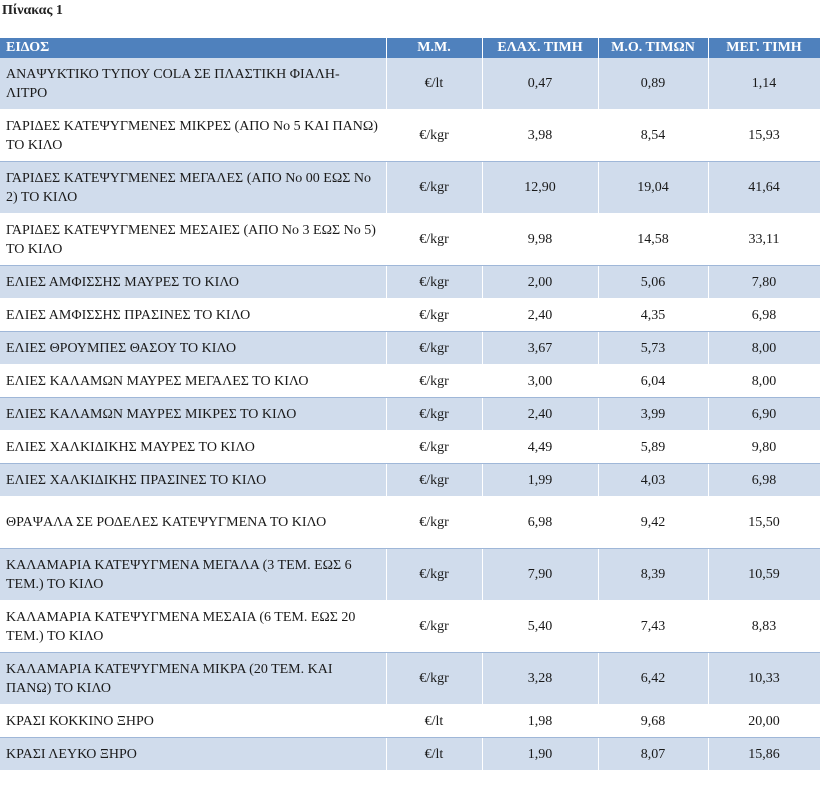  What do you see at coordinates (764, 626) in the screenshot?
I see `max-price-cell: 8,83` at bounding box center [764, 626].